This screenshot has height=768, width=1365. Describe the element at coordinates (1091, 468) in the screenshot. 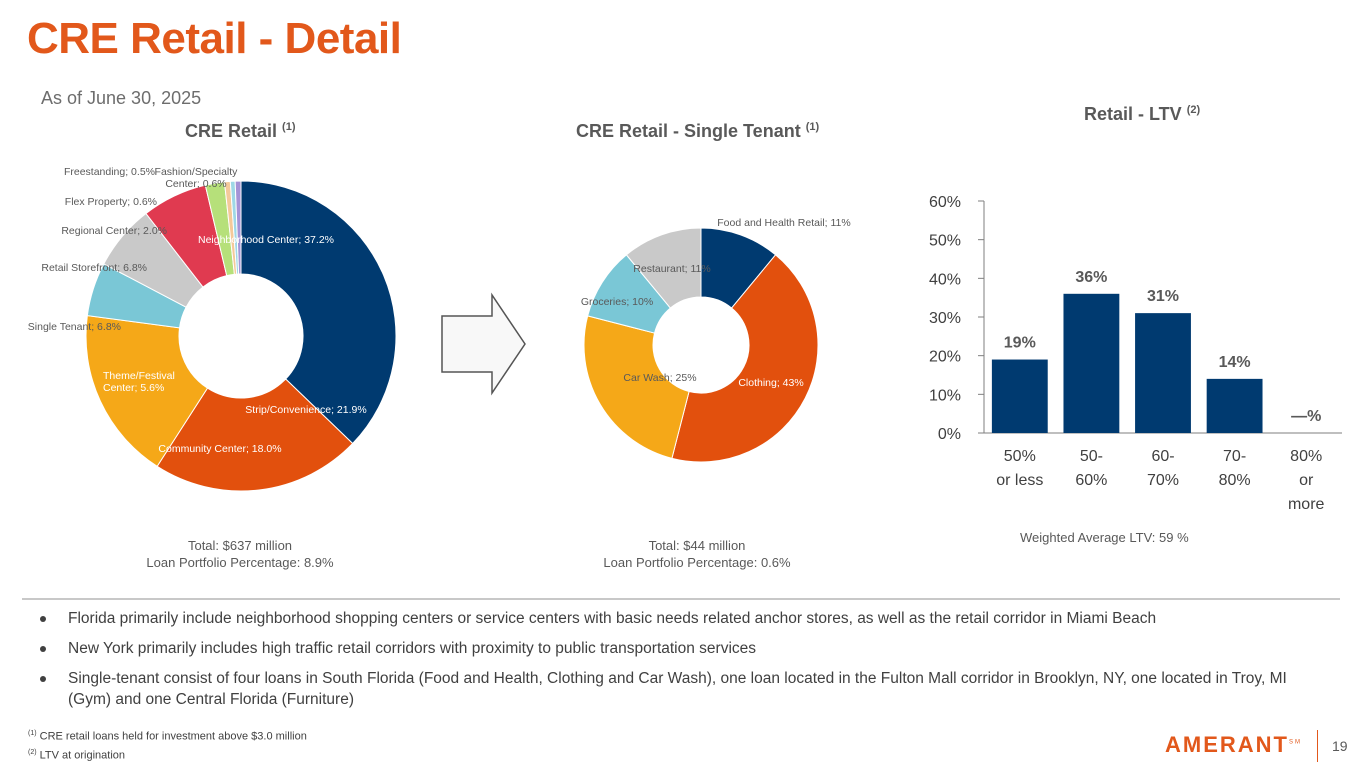

I see `ltv-x-category-label: 50-60%` at that location.